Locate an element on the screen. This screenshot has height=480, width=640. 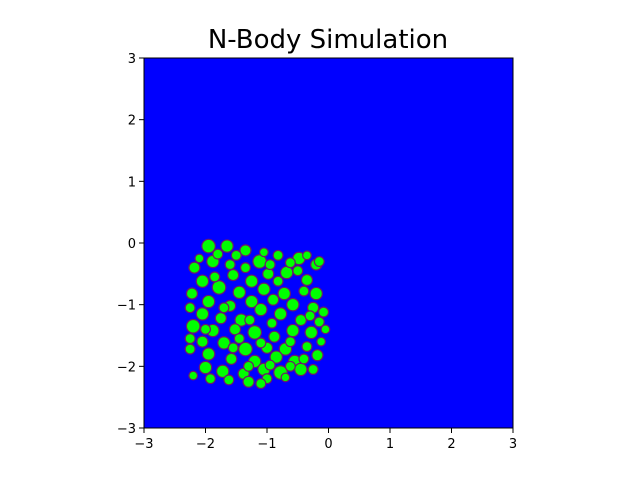
x-tick-label: 1 is located at coordinates (390, 444).